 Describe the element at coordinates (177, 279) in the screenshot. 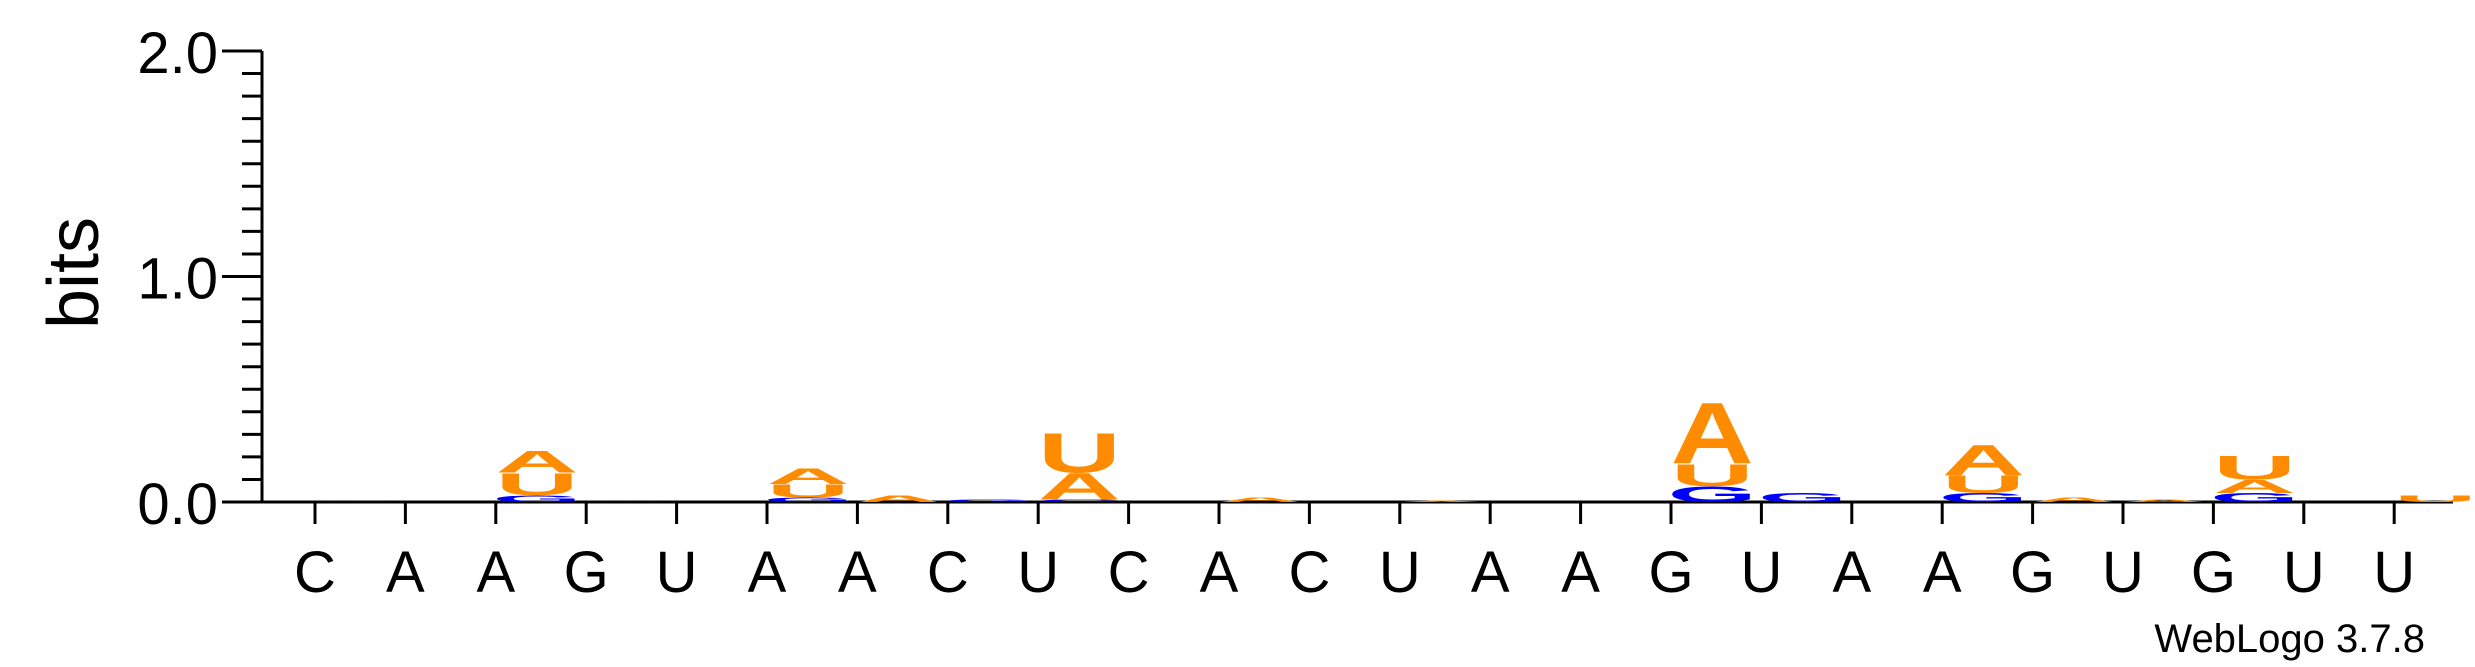

I see `y-tick-label: 1.0` at that location.